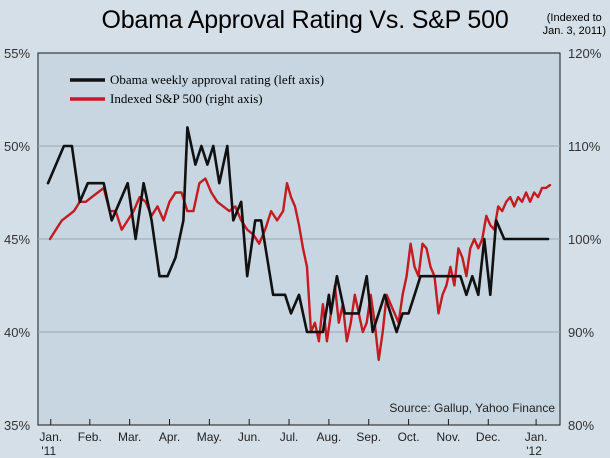  What do you see at coordinates (574, 31) in the screenshot?
I see `index-note-line-2: Jan. 3, 2011)` at bounding box center [574, 31].